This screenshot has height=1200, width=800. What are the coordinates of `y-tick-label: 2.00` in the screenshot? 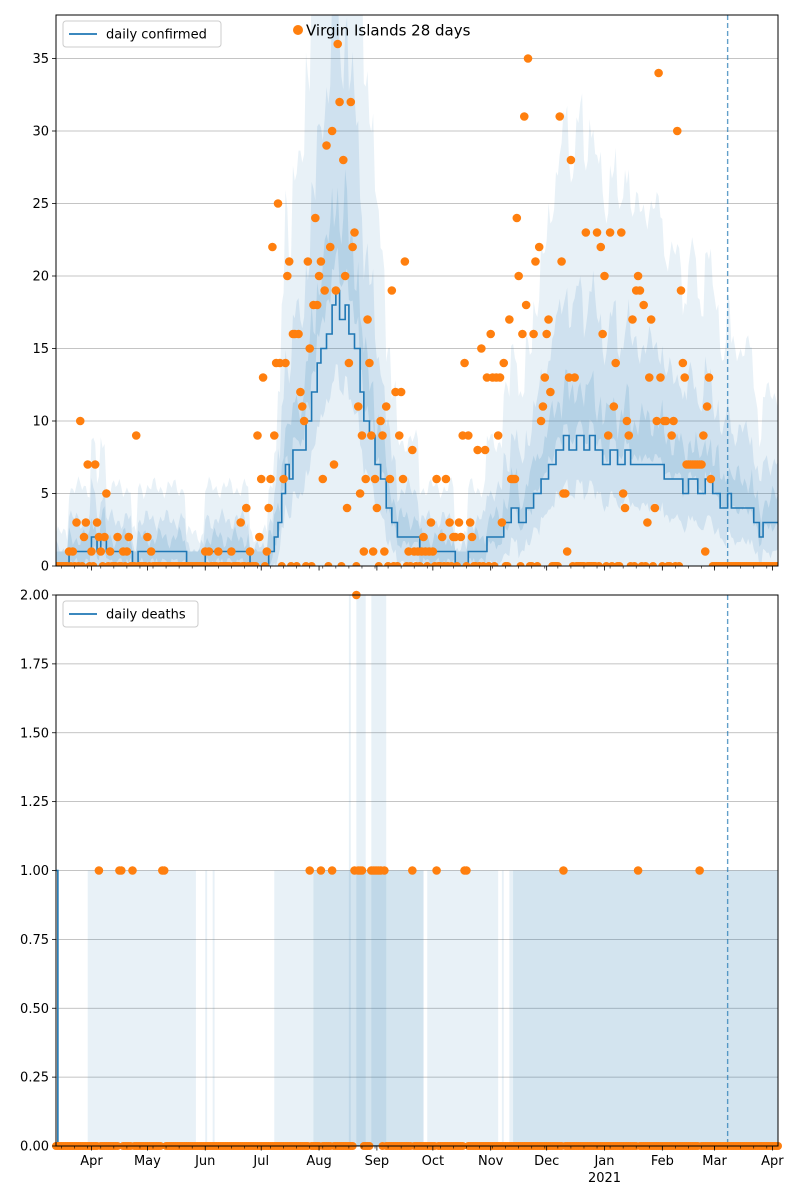 It's located at (34, 596).